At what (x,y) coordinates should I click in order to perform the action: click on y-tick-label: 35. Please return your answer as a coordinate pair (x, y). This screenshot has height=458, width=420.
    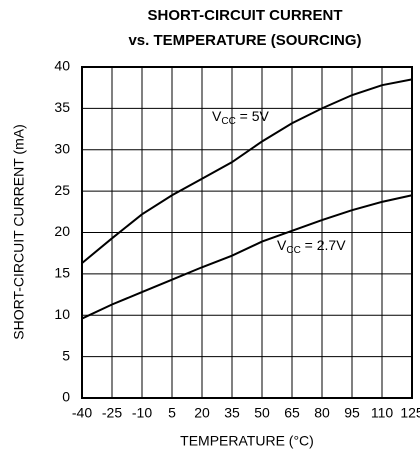
    Looking at the image, I should click on (62, 107).